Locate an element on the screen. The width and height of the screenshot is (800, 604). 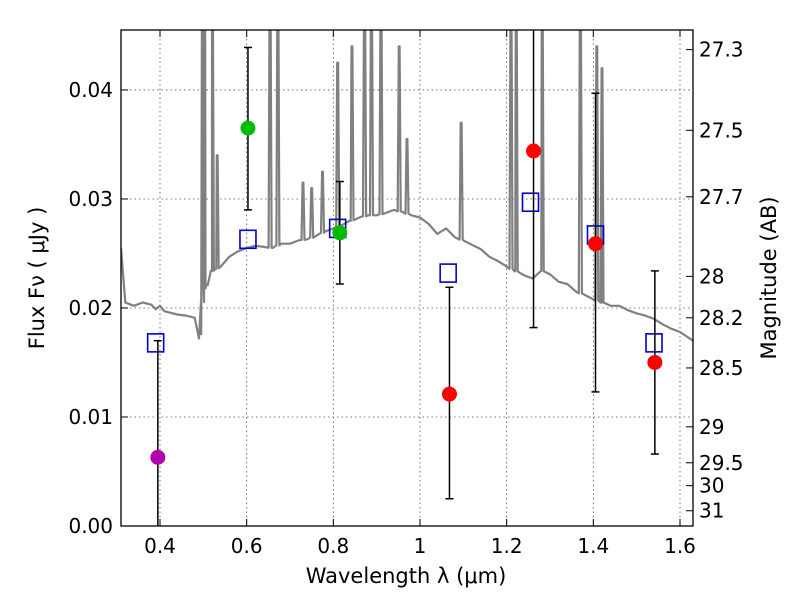
y-tick-label: 0.04 is located at coordinates (90, 90).